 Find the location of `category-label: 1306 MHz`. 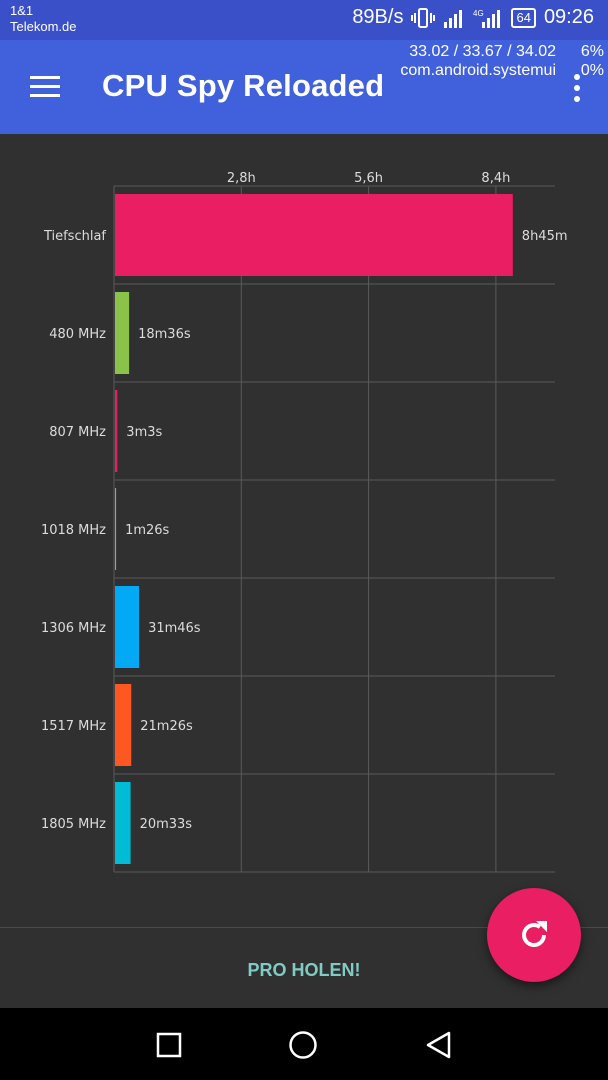

category-label: 1306 MHz is located at coordinates (73, 628).